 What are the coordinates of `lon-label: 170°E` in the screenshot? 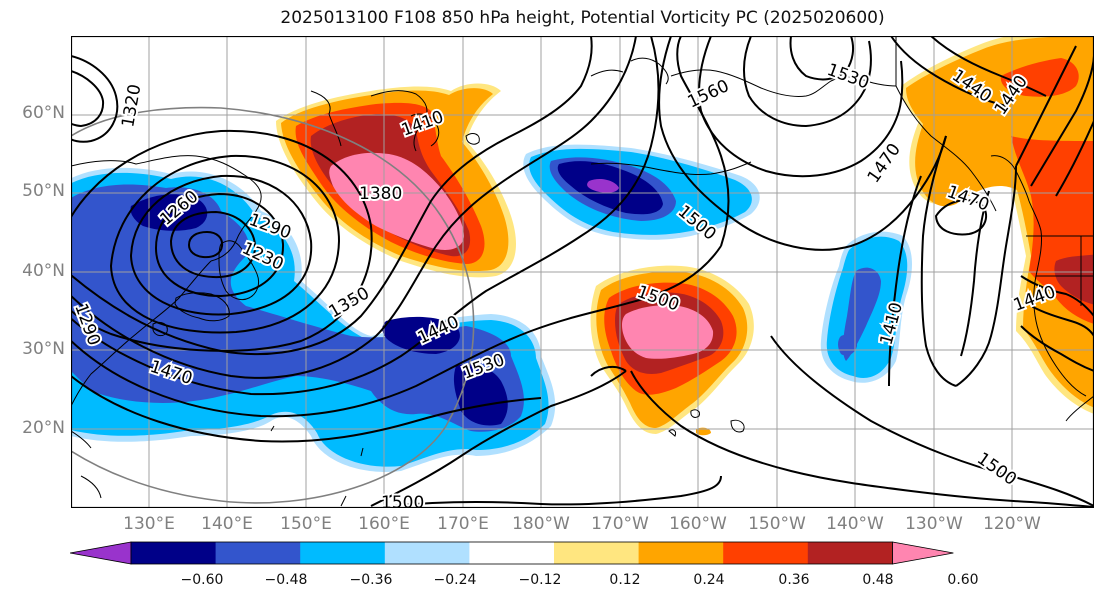 It's located at (463, 524).